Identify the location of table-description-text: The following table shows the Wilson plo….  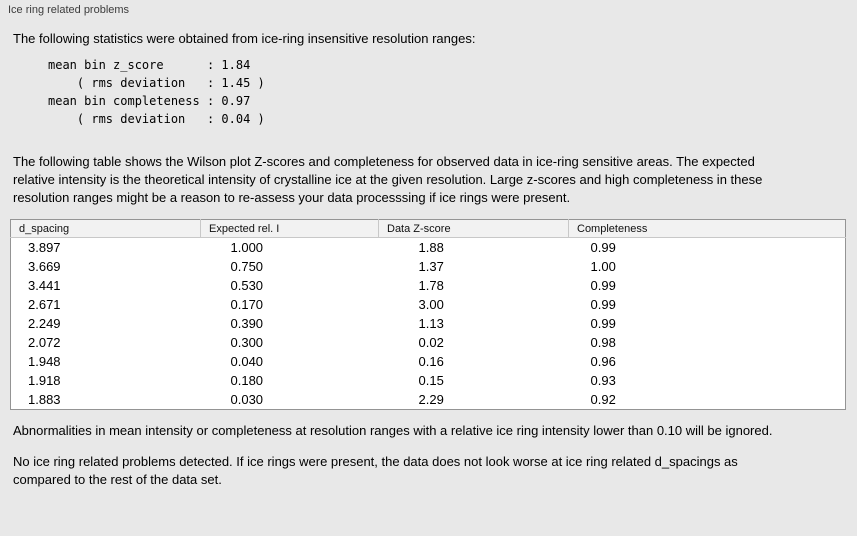
(388, 179).